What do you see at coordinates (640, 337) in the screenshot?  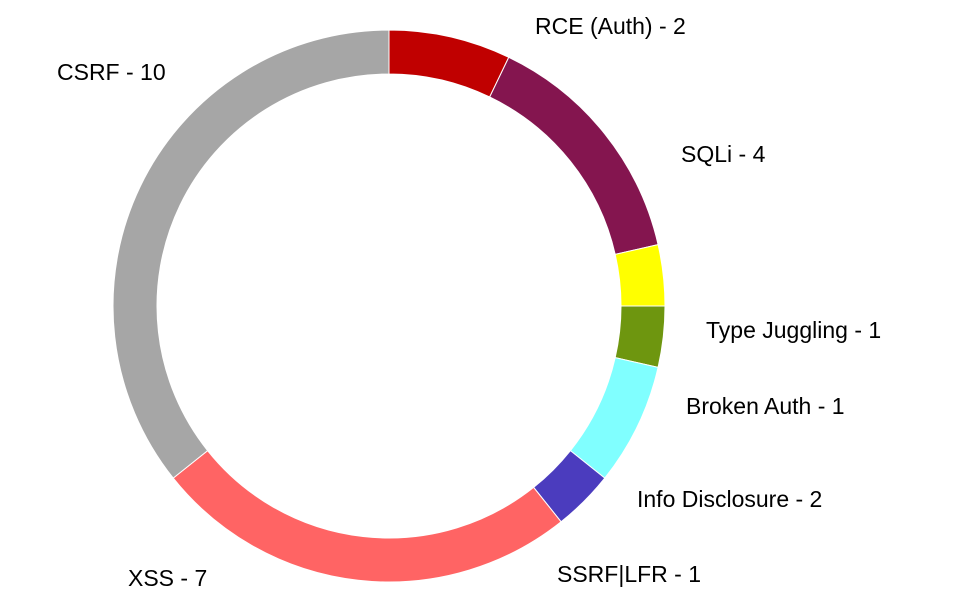 I see `slice-broken-auth` at bounding box center [640, 337].